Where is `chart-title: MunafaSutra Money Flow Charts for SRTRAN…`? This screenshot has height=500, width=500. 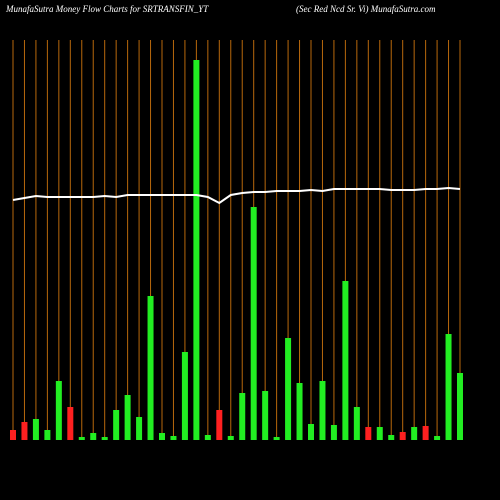 chart-title: MunafaSutra Money Flow Charts for SRTRAN… is located at coordinates (107, 9).